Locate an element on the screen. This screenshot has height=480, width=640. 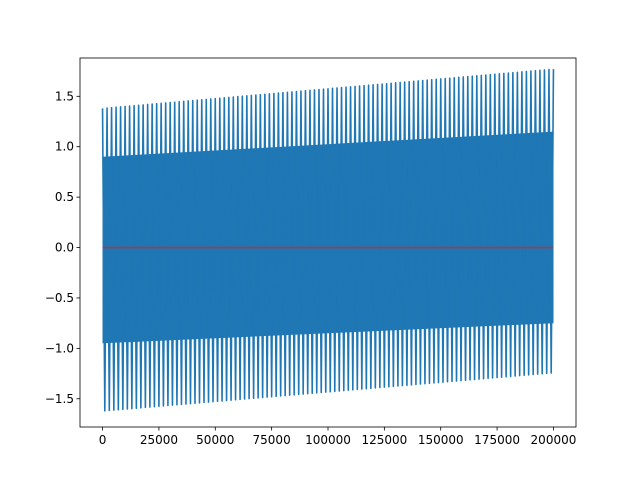
x-tick-label: 175000 is located at coordinates (497, 440).